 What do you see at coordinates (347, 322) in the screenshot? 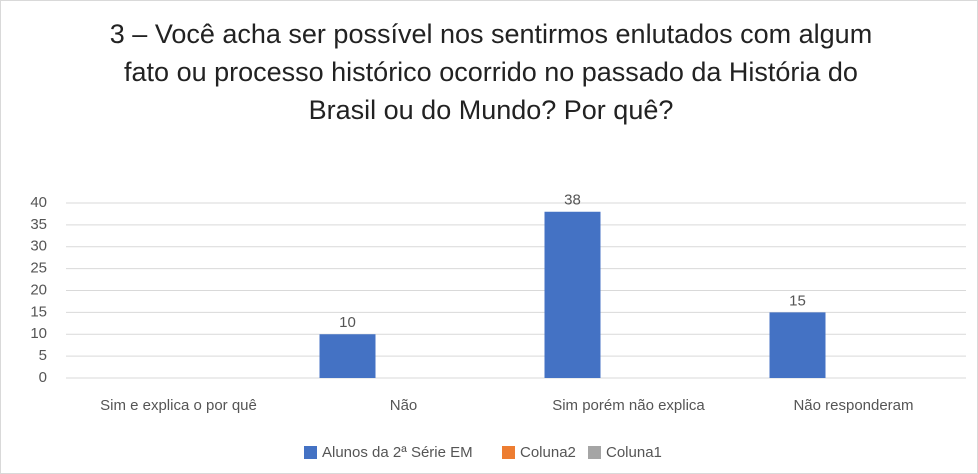
I see `data-label: 10` at bounding box center [347, 322].